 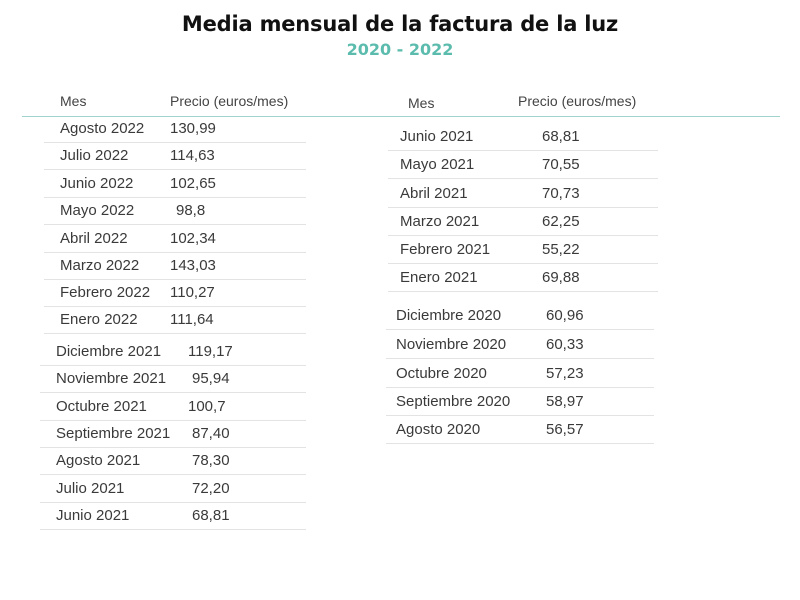 What do you see at coordinates (440, 221) in the screenshot?
I see `row-mes: Marzo 2021` at bounding box center [440, 221].